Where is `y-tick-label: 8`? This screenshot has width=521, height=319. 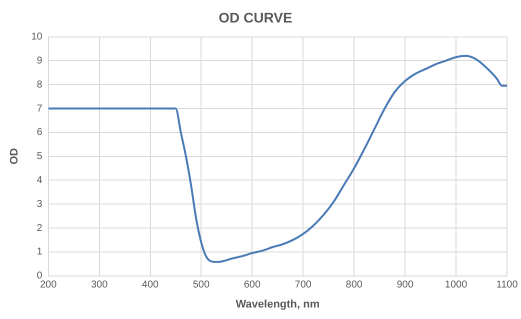 y-tick-label: 8 is located at coordinates (39, 84).